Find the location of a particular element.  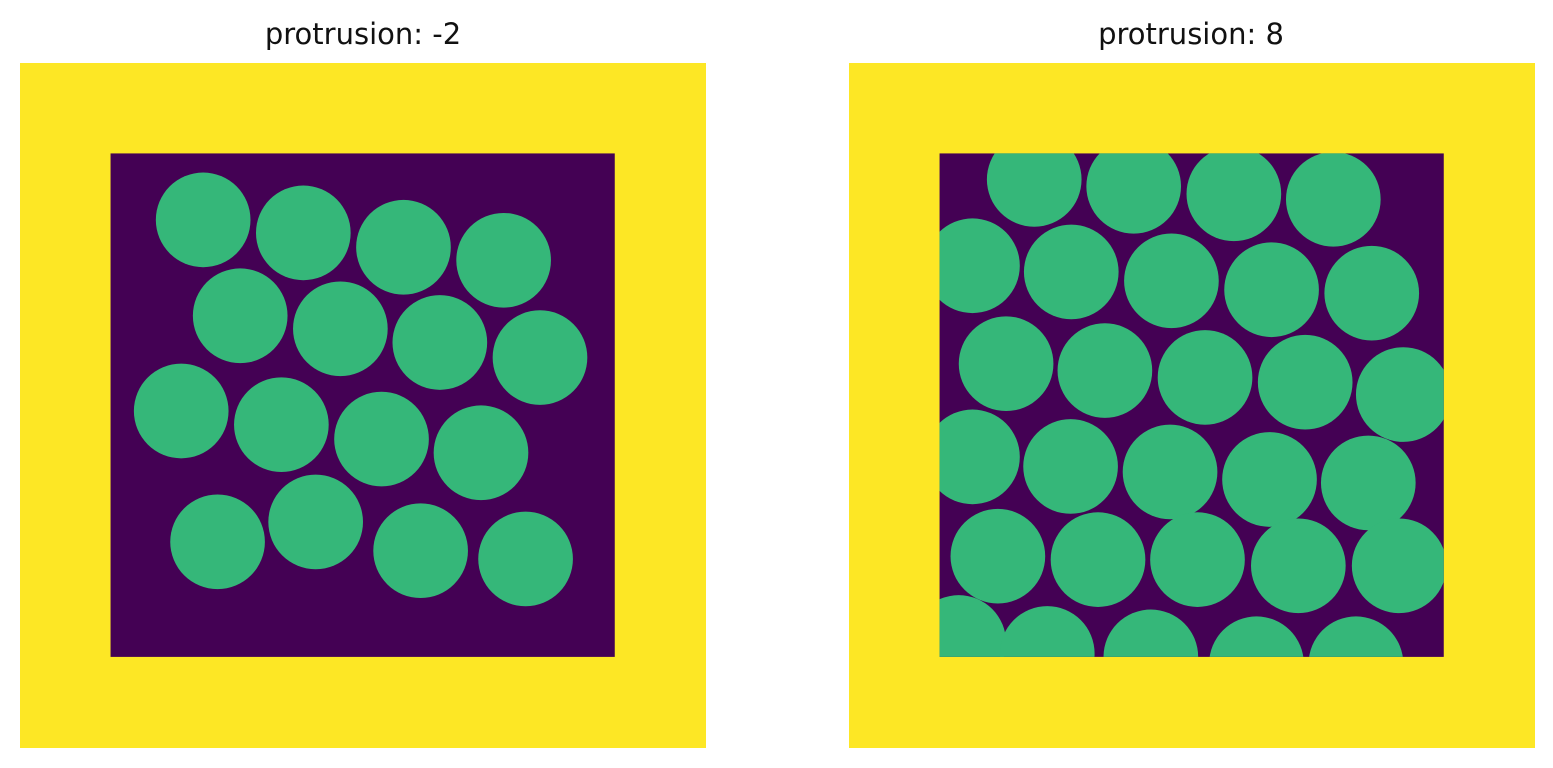

panel-title: protrusion: 8 is located at coordinates (1191, 34).